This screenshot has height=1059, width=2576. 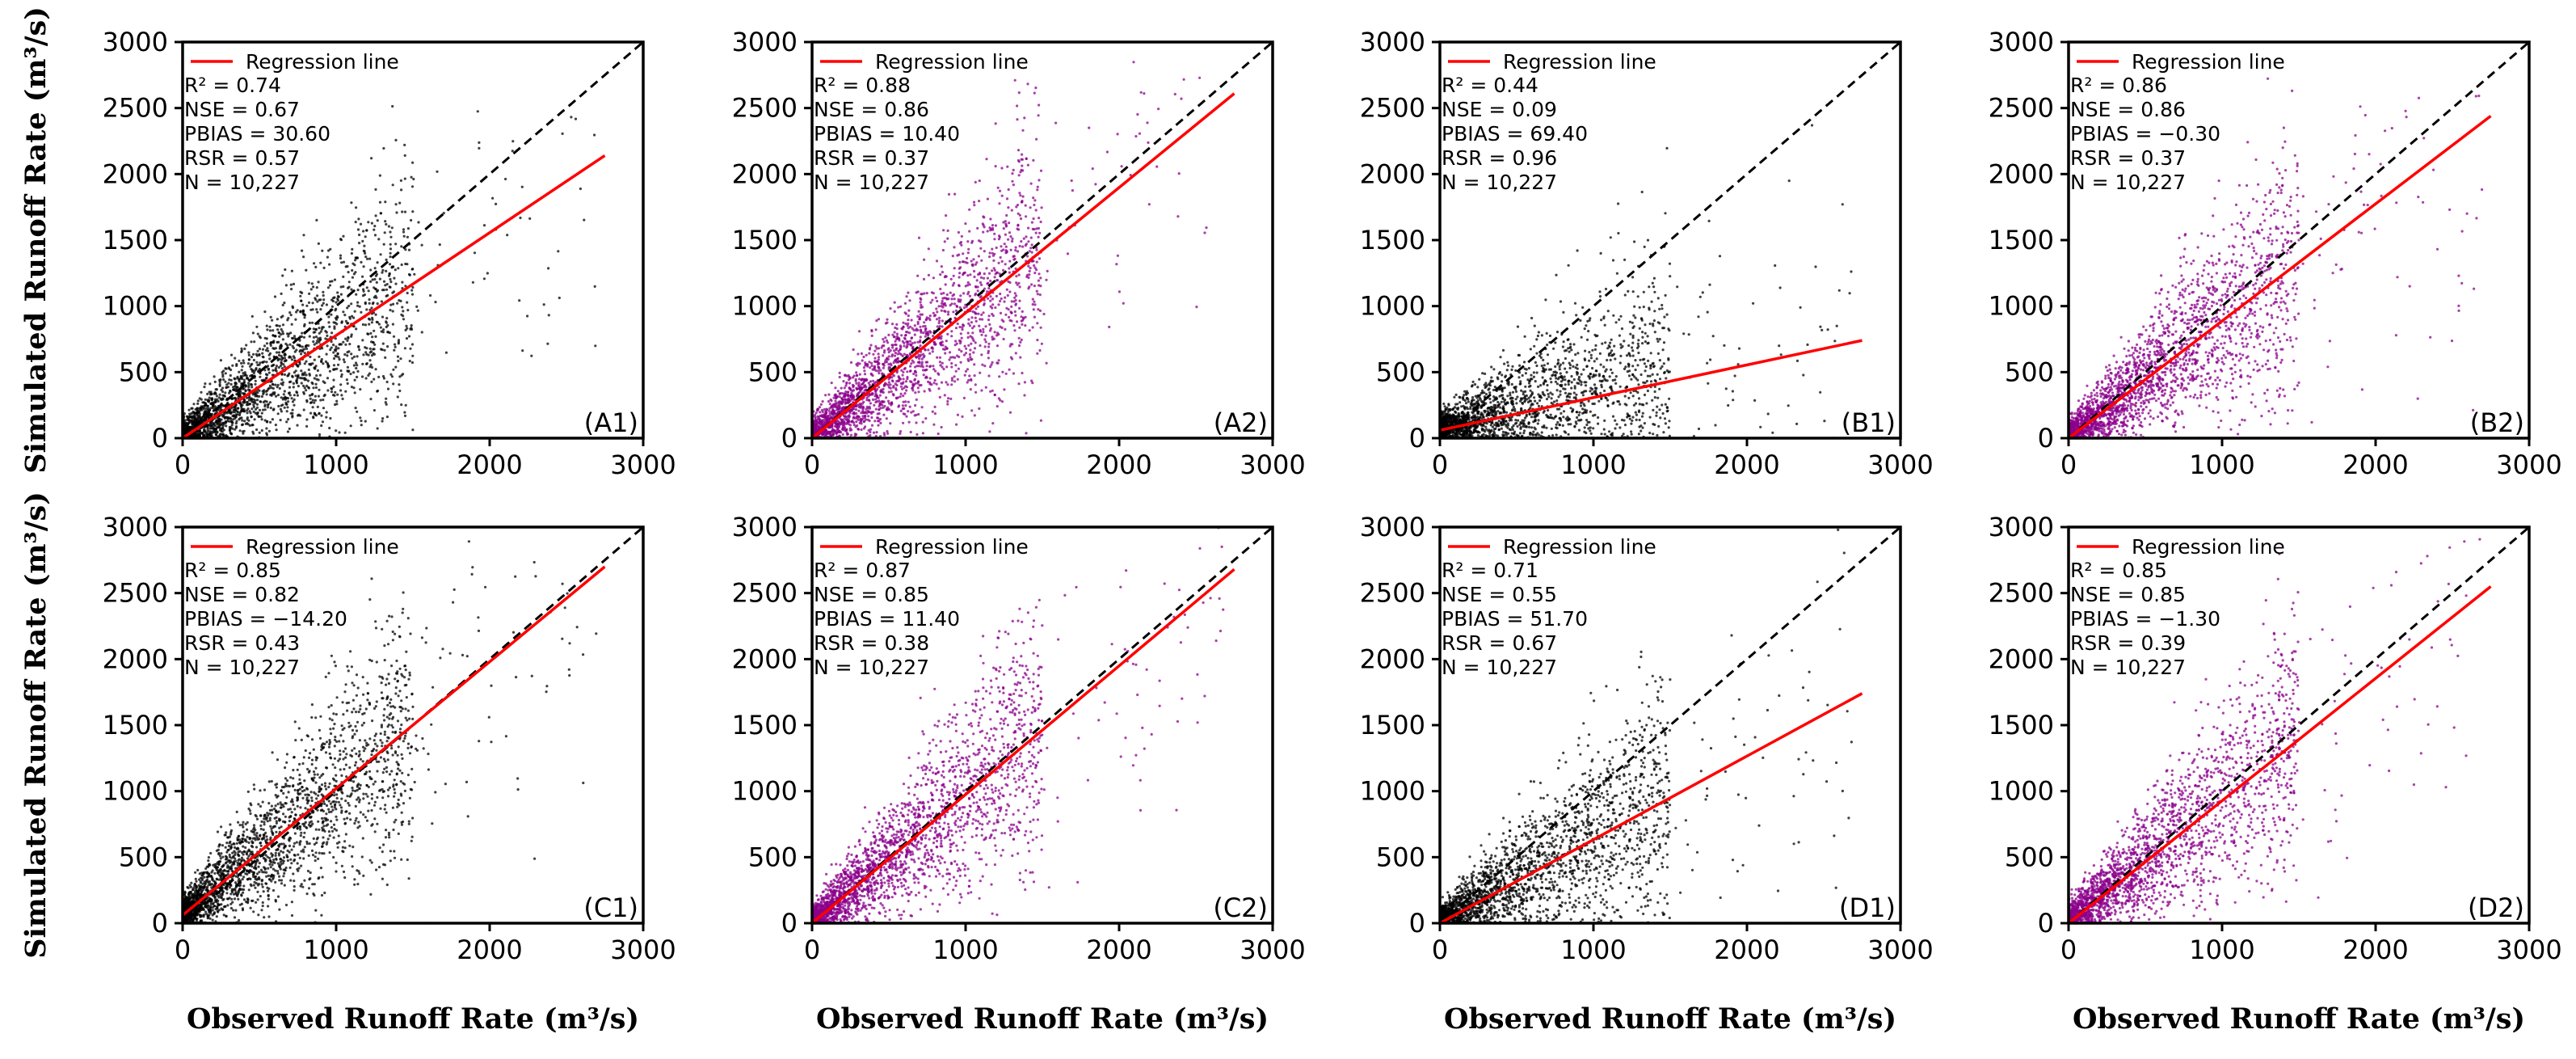 I want to click on stat-rsr-value: 0.57, so click(x=277, y=158).